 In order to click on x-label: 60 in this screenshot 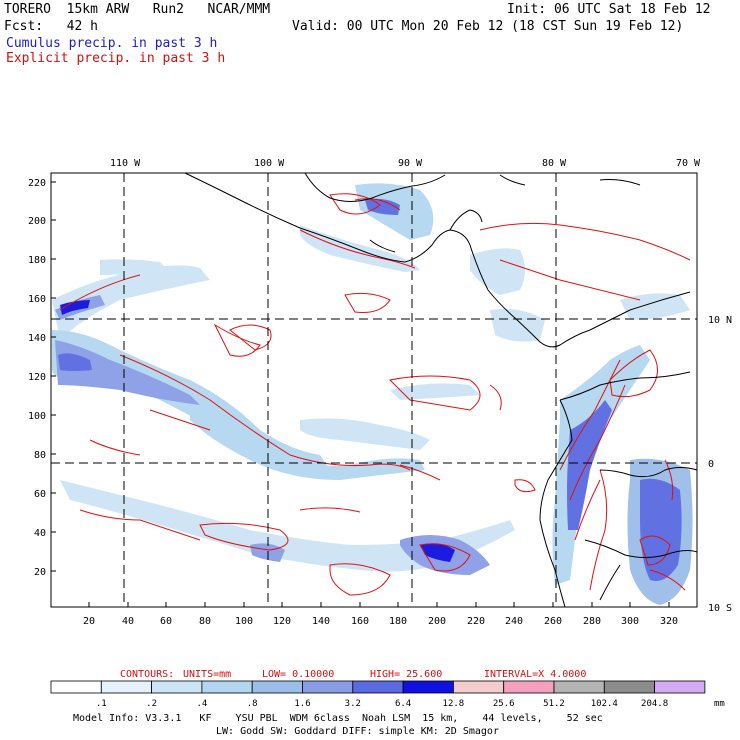, I will do `click(166, 621)`.